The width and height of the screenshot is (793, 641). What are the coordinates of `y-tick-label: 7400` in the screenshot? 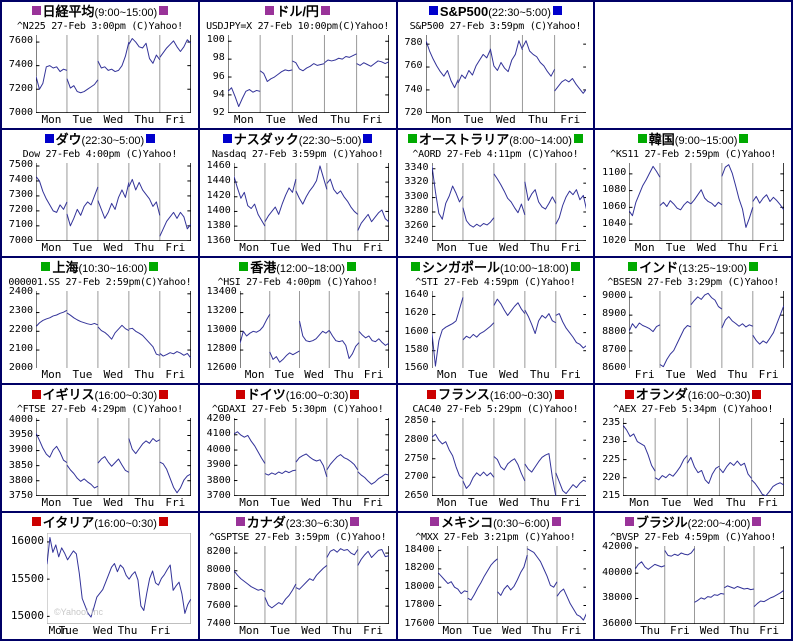 It's located at (218, 623).